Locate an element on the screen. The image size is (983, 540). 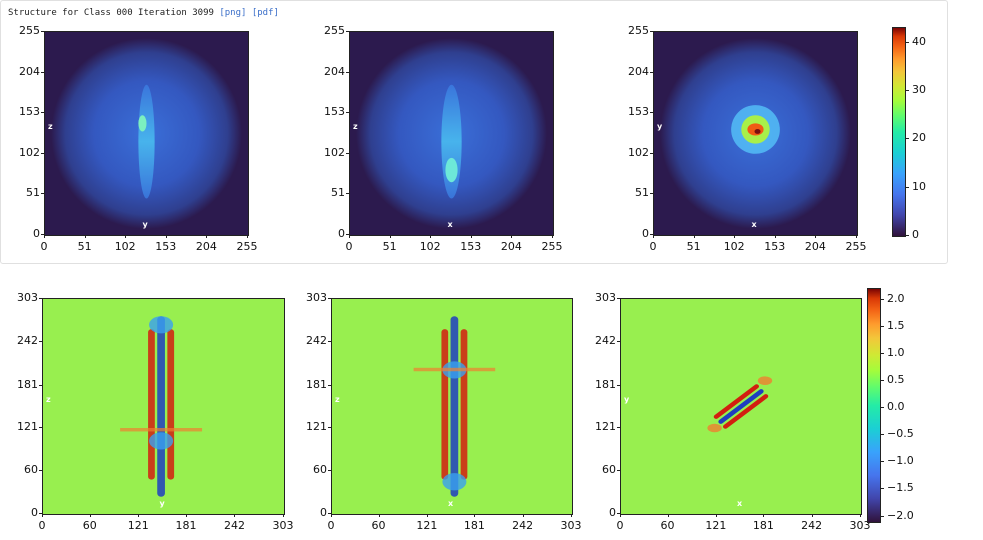
png-link: [png] is located at coordinates (233, 13).